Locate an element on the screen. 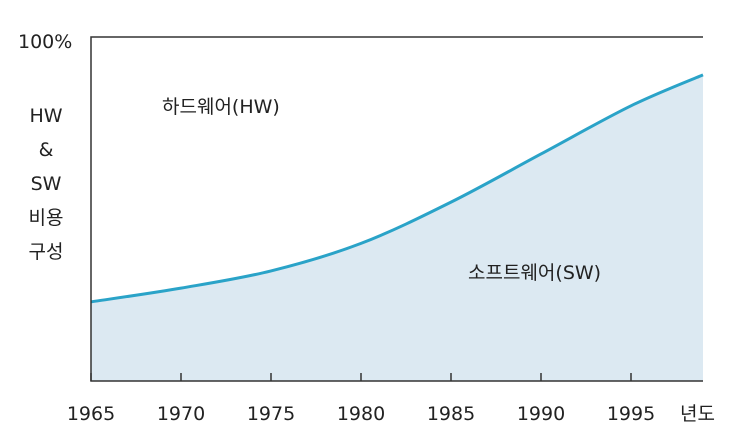 The width and height of the screenshot is (746, 444). y-axis-label-line-cost: 비용 is located at coordinates (46, 218).